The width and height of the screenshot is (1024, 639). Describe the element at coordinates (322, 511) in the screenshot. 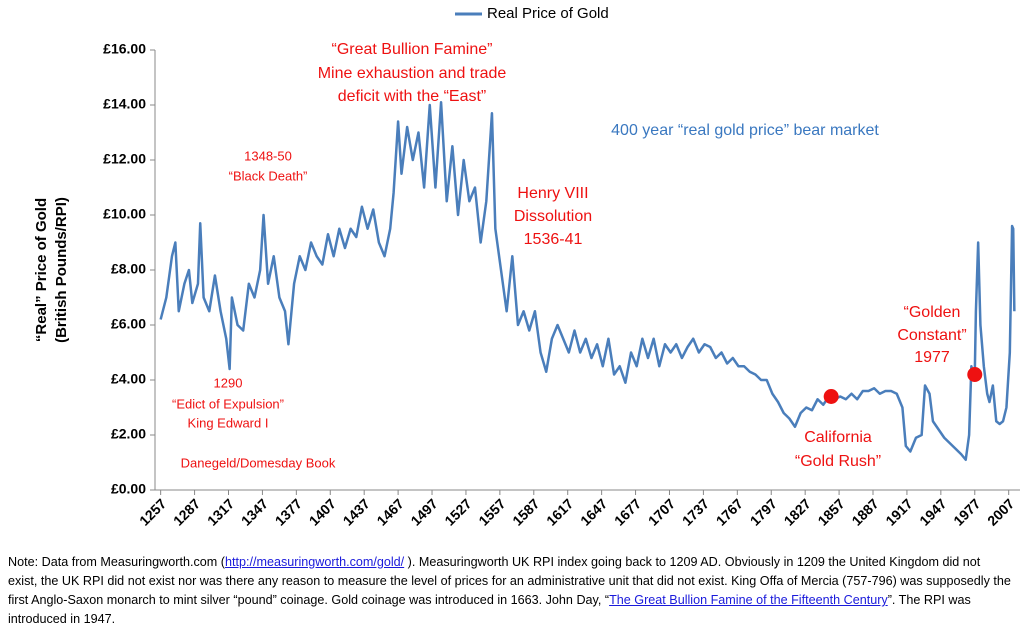

I see `x-tick-label: 1407` at that location.